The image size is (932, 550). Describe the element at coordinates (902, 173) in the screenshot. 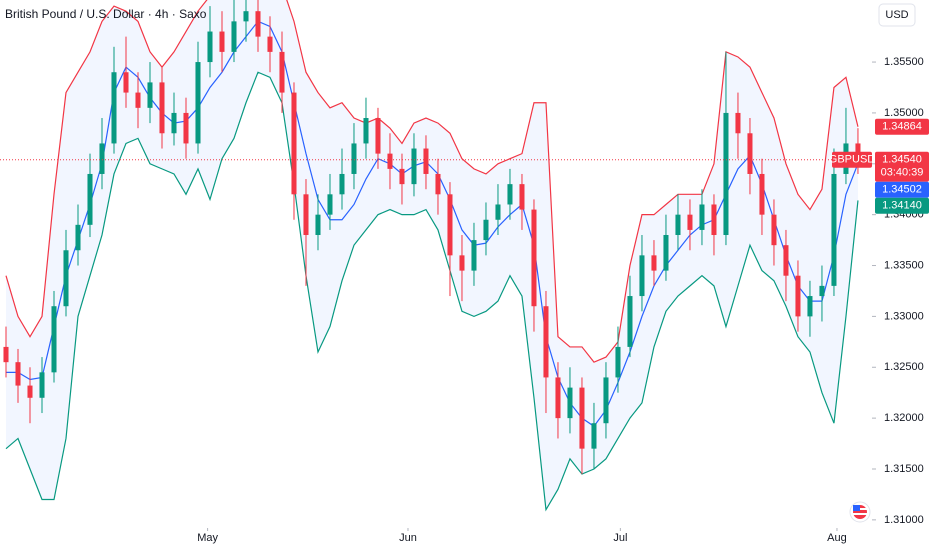

I see `countdown-label: 03:40:39` at that location.